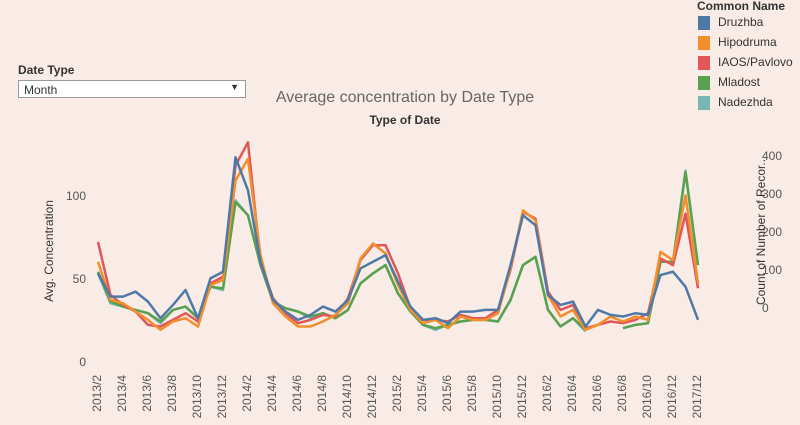 Image resolution: width=800 pixels, height=425 pixels. I want to click on y2-tick-label: 200, so click(772, 232).